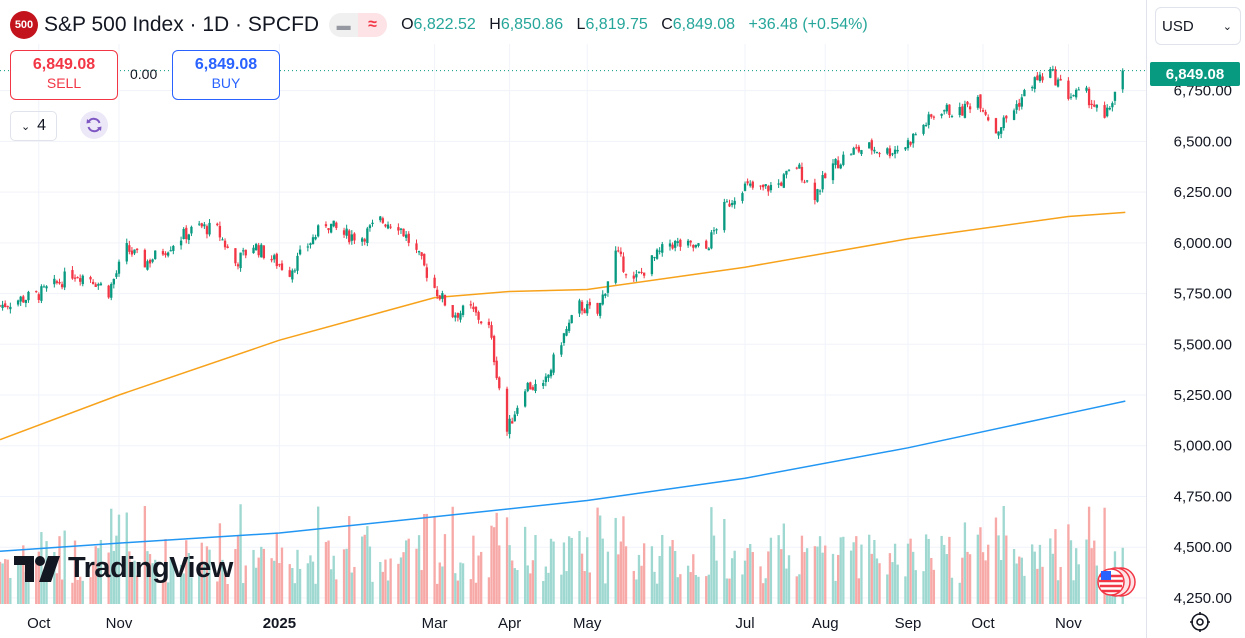 The height and width of the screenshot is (638, 1245). Describe the element at coordinates (1117, 582) in the screenshot. I see `us-flag-icon` at that location.